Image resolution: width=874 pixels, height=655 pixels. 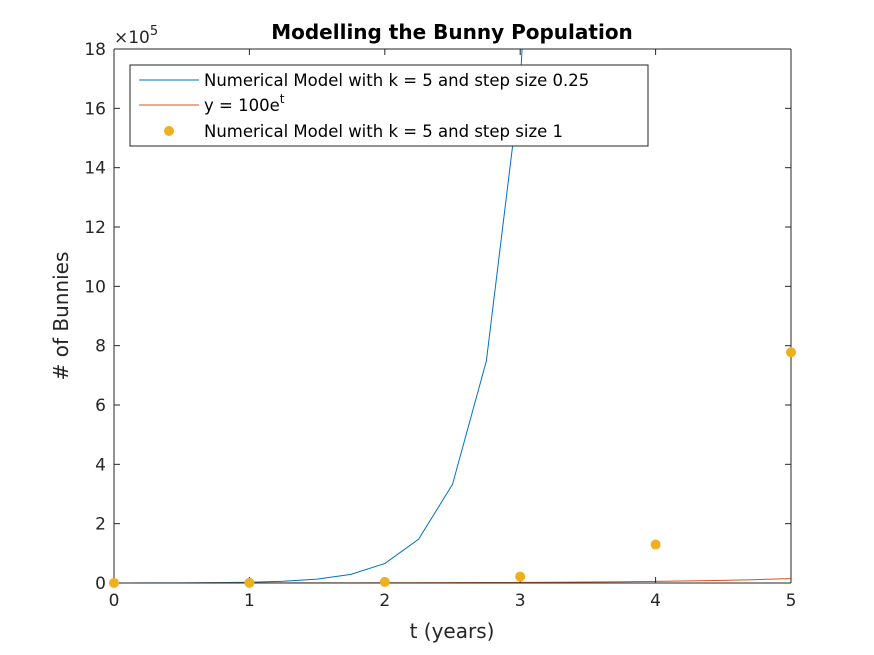 I want to click on x-tick-label: 0, so click(x=114, y=601).